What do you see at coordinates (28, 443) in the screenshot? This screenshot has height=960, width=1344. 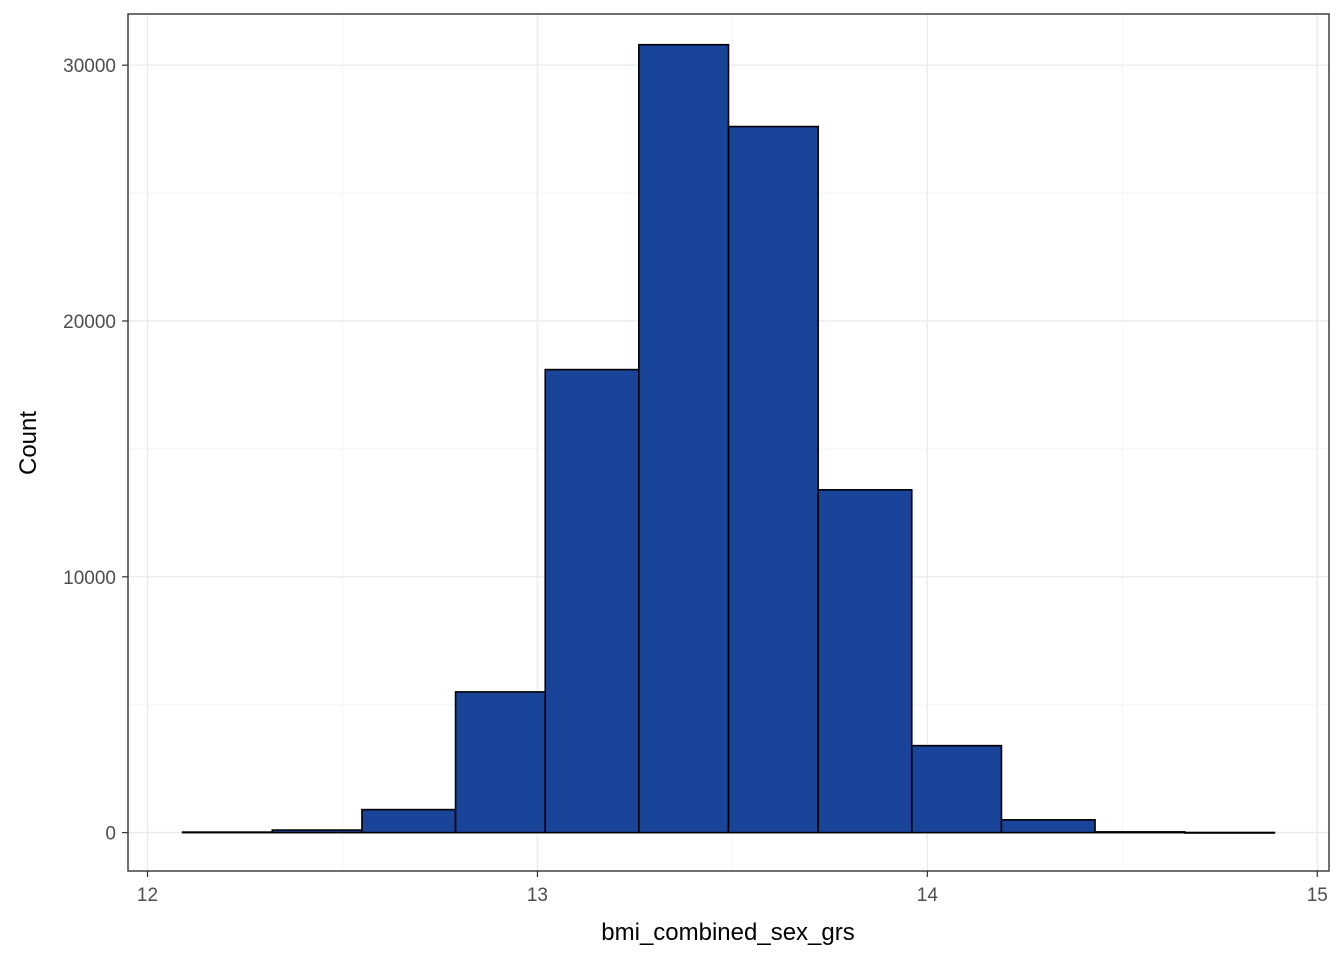 I see `y-axis-title: Count` at bounding box center [28, 443].